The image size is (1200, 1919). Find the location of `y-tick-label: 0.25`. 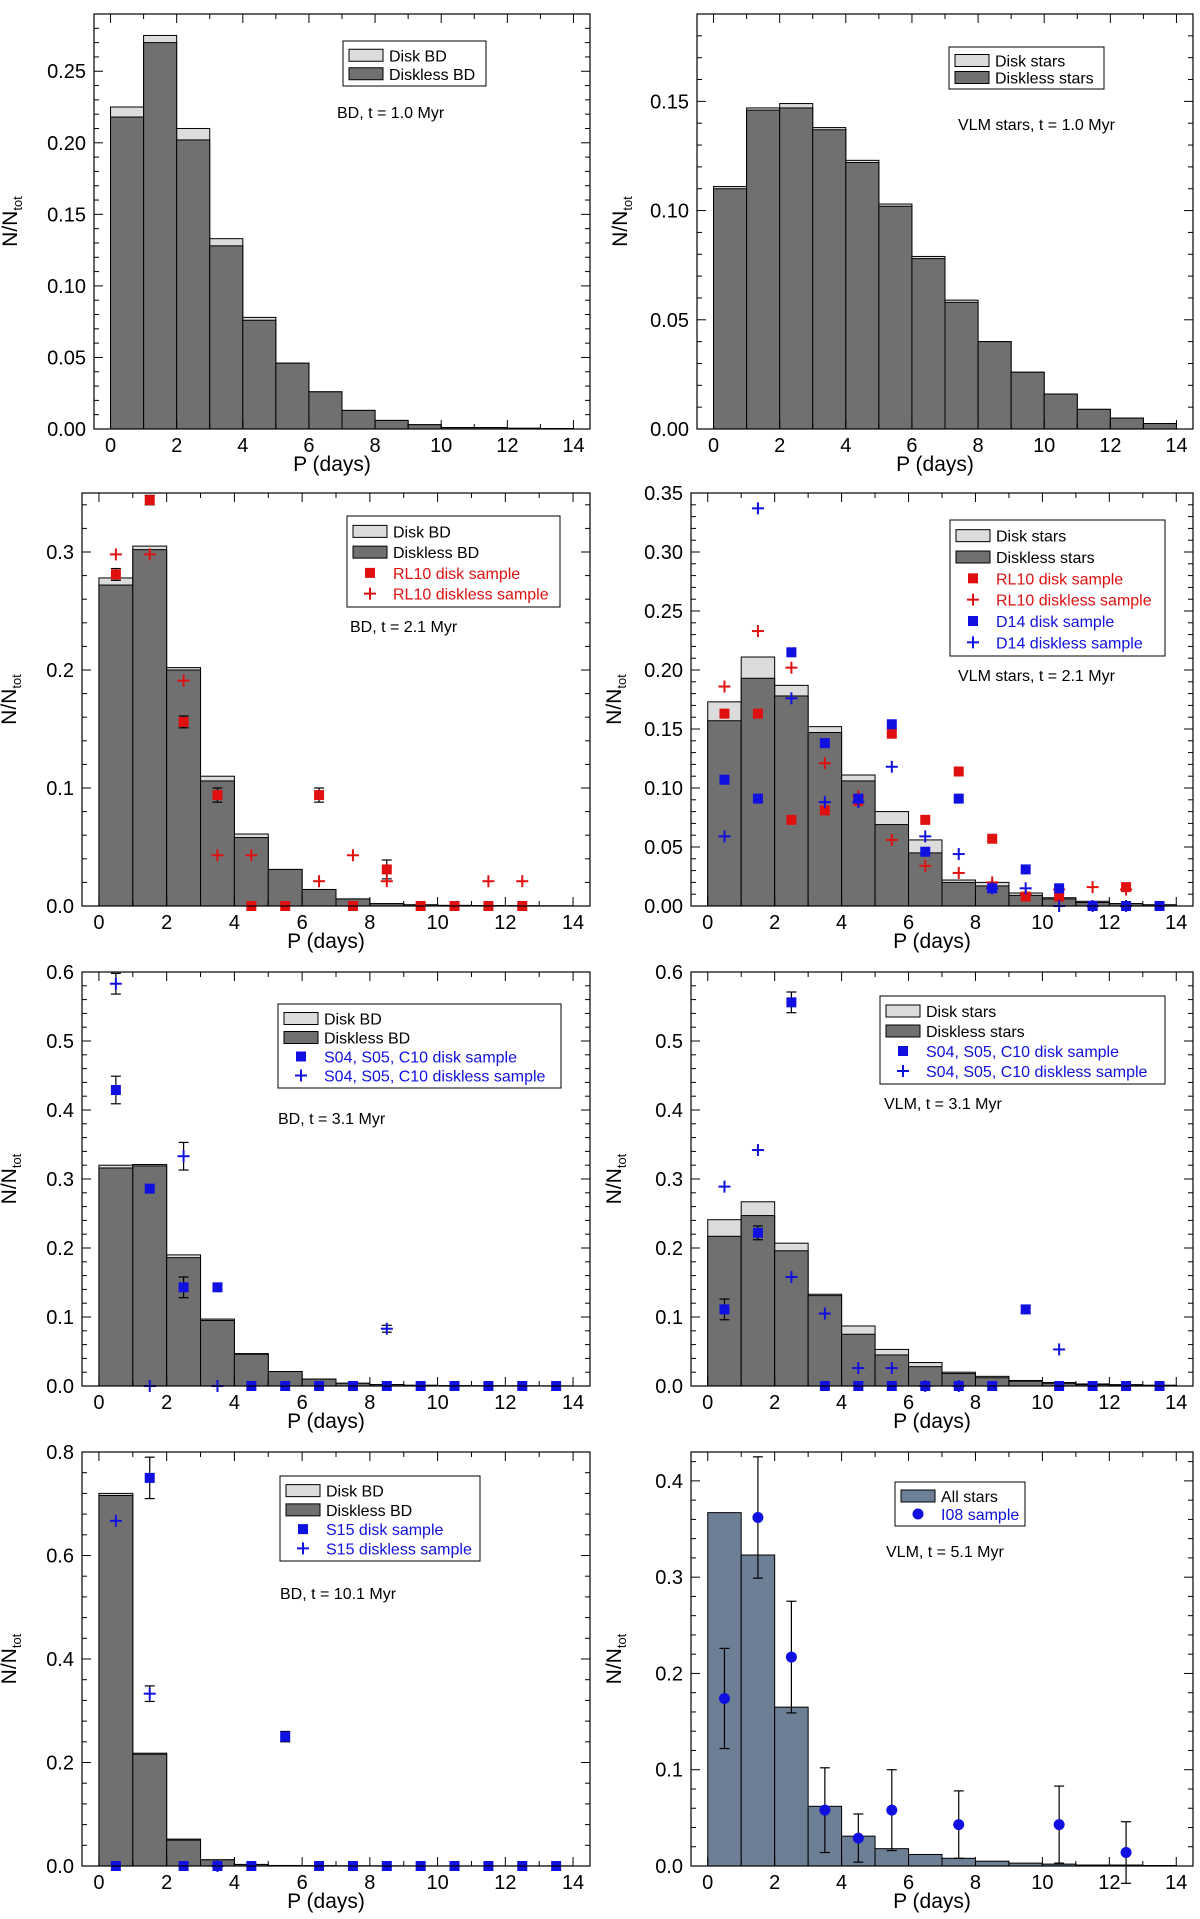

y-tick-label: 0.25 is located at coordinates (663, 612).